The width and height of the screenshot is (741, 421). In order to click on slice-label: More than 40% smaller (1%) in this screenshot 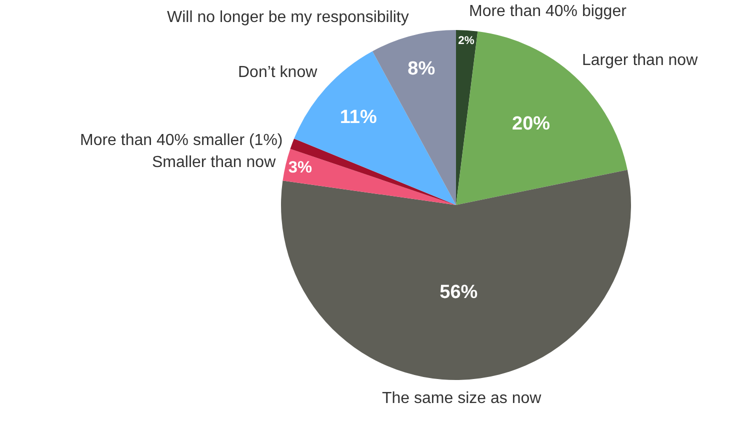, I will do `click(181, 140)`.